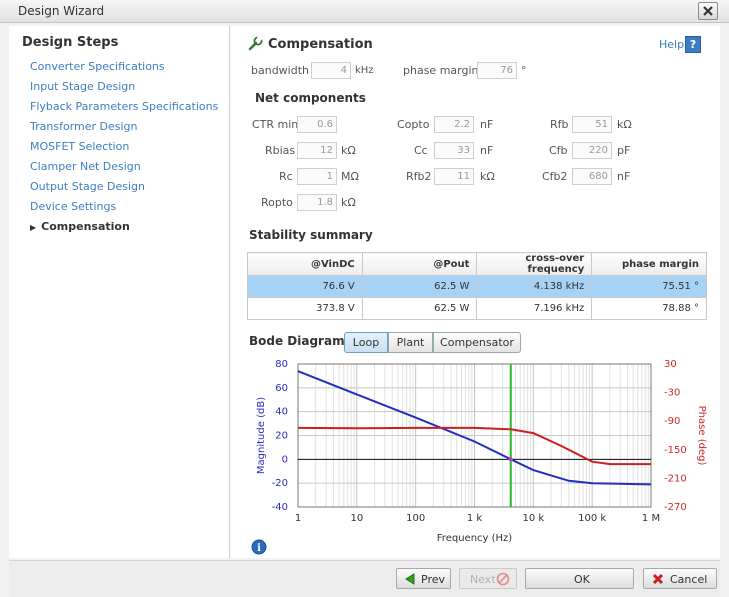 The image size is (729, 597). Describe the element at coordinates (305, 308) in the screenshot. I see `table-cell: 373.8 V` at that location.